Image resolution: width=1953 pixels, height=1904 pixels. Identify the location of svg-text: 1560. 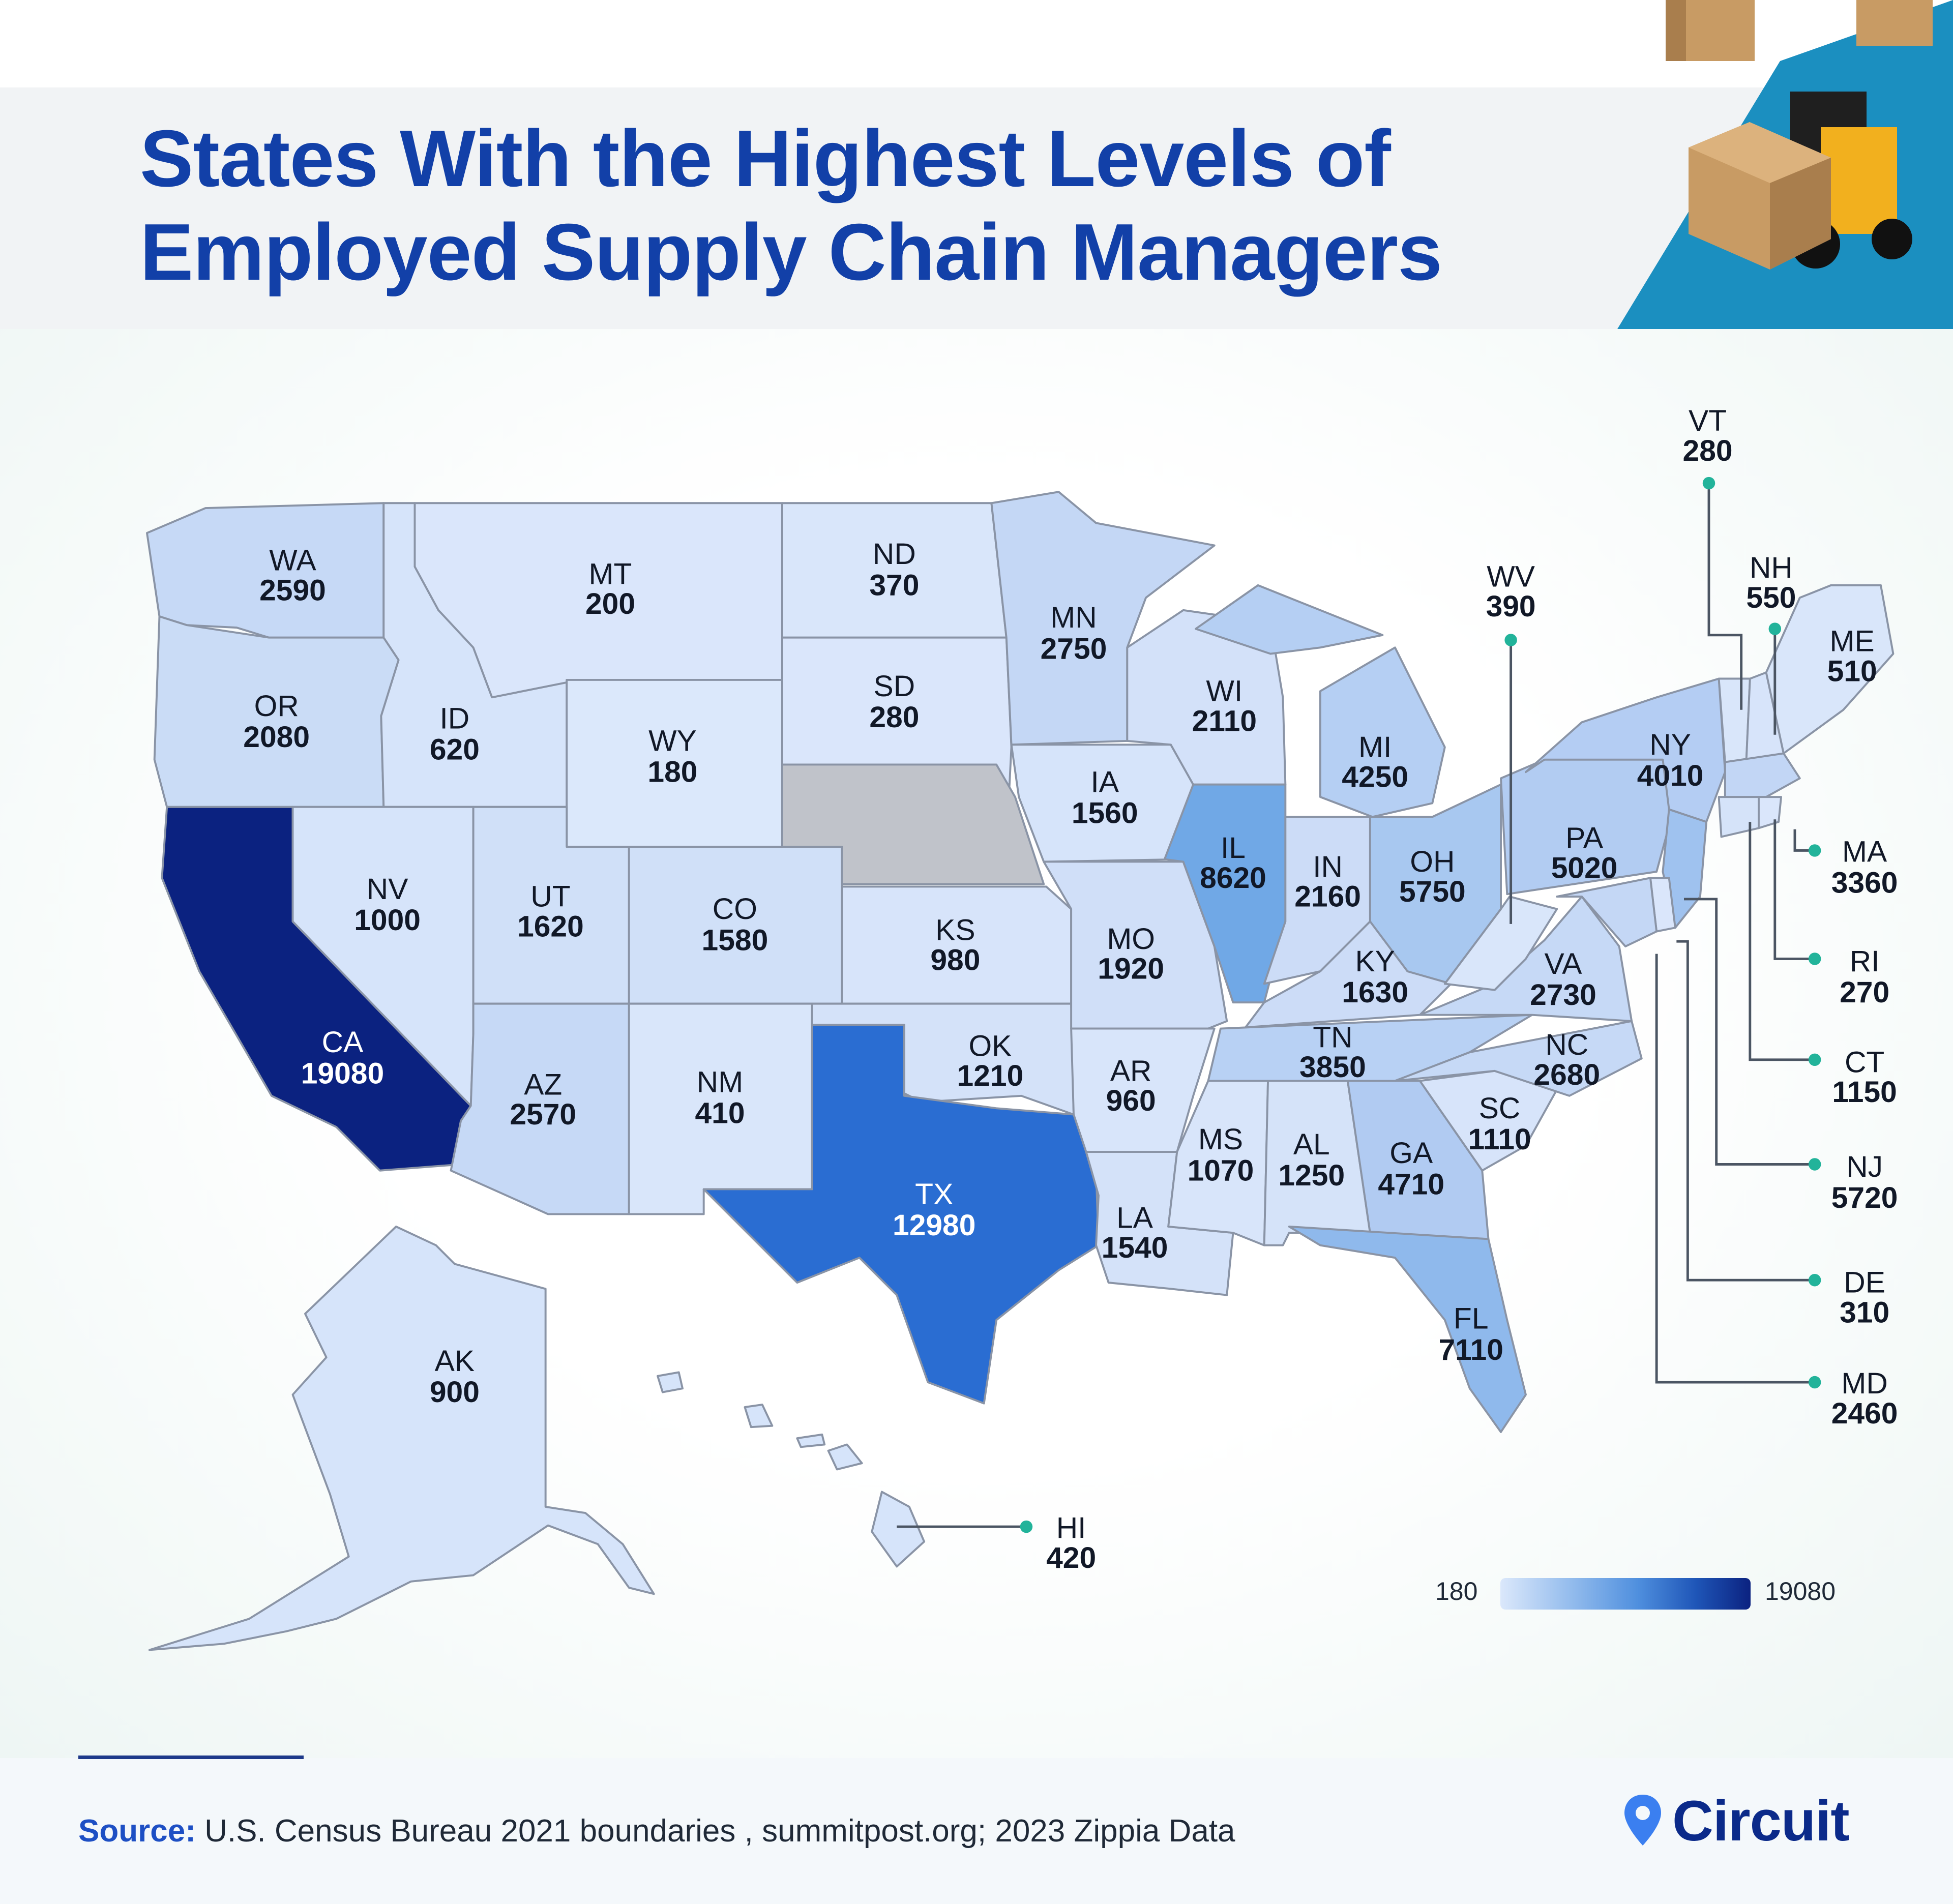
(1105, 813).